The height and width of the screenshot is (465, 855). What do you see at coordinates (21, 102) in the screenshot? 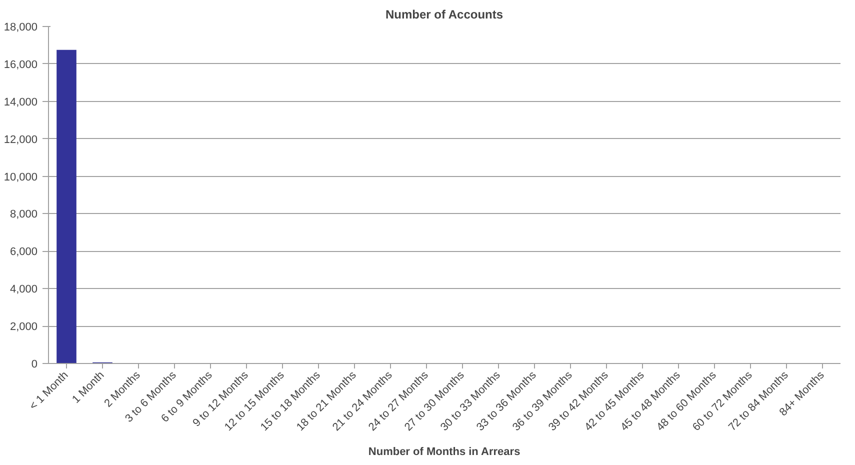
I see `y-tick-label: 14,000` at bounding box center [21, 102].